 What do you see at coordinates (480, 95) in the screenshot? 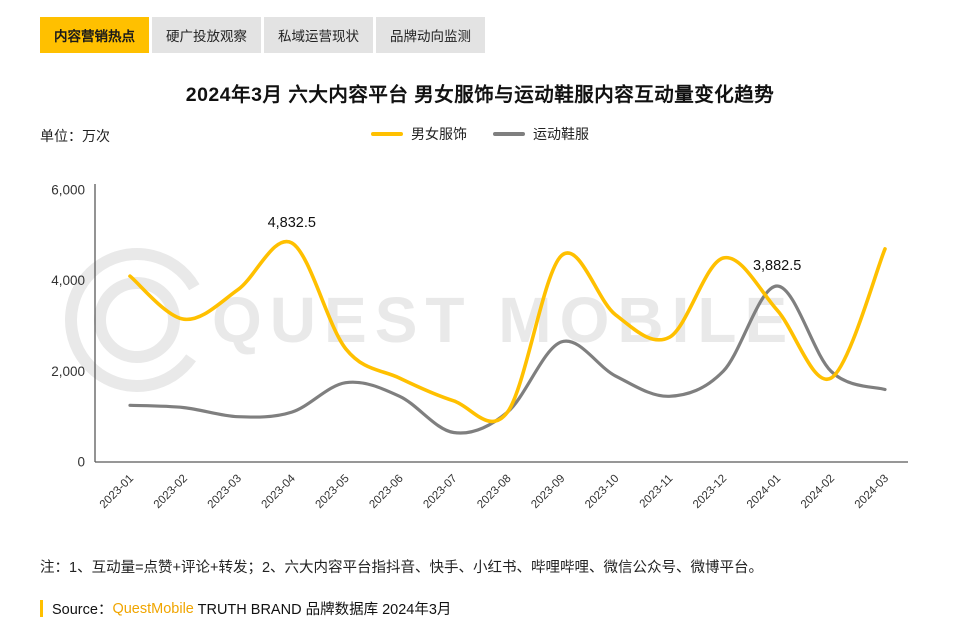
I see `page-title: 2024年3月 六大内容平台 男女服饰与运动鞋服内容互动量变化趋势` at bounding box center [480, 95].